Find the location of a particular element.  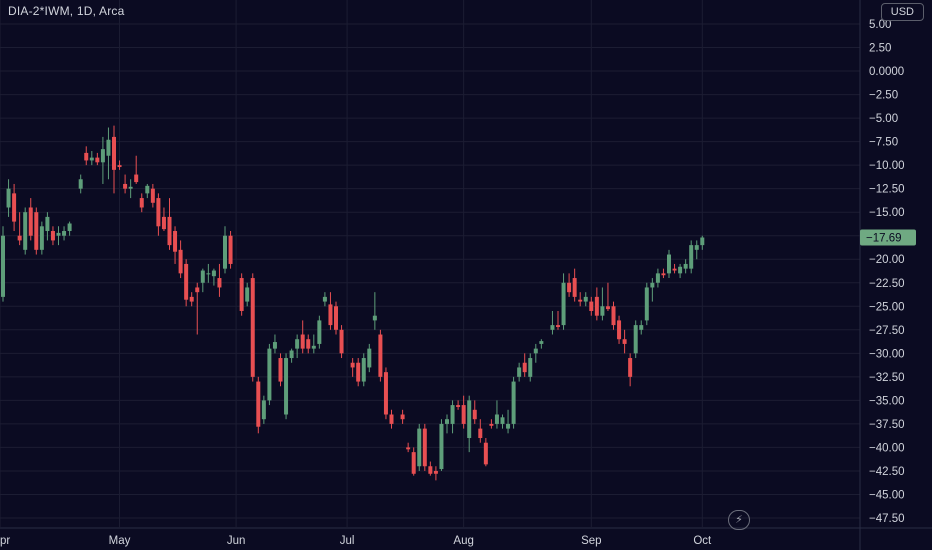

y-tick-label: −7.50 is located at coordinates (883, 143).